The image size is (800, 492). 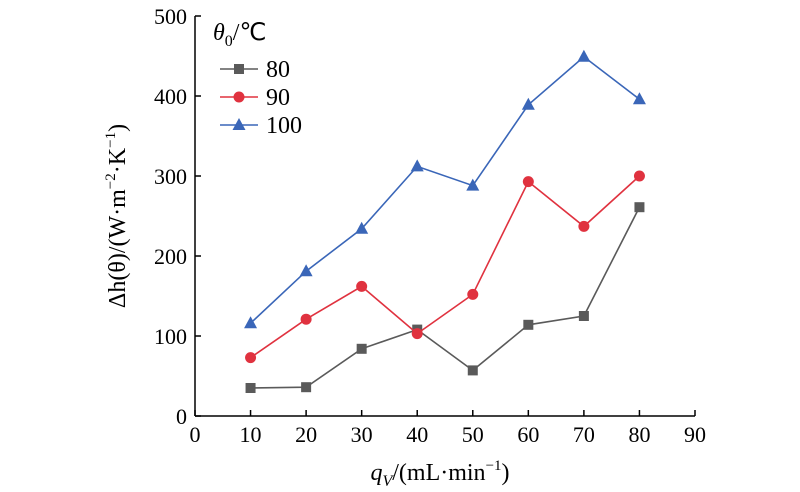 What do you see at coordinates (284, 126) in the screenshot?
I see `legend-label: 100` at bounding box center [284, 126].